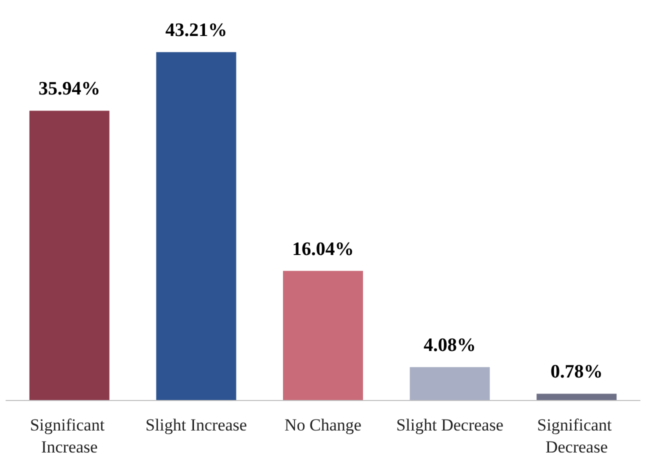 This screenshot has width=646, height=458. Describe the element at coordinates (450, 345) in the screenshot. I see `data-label: 4.08%` at that location.